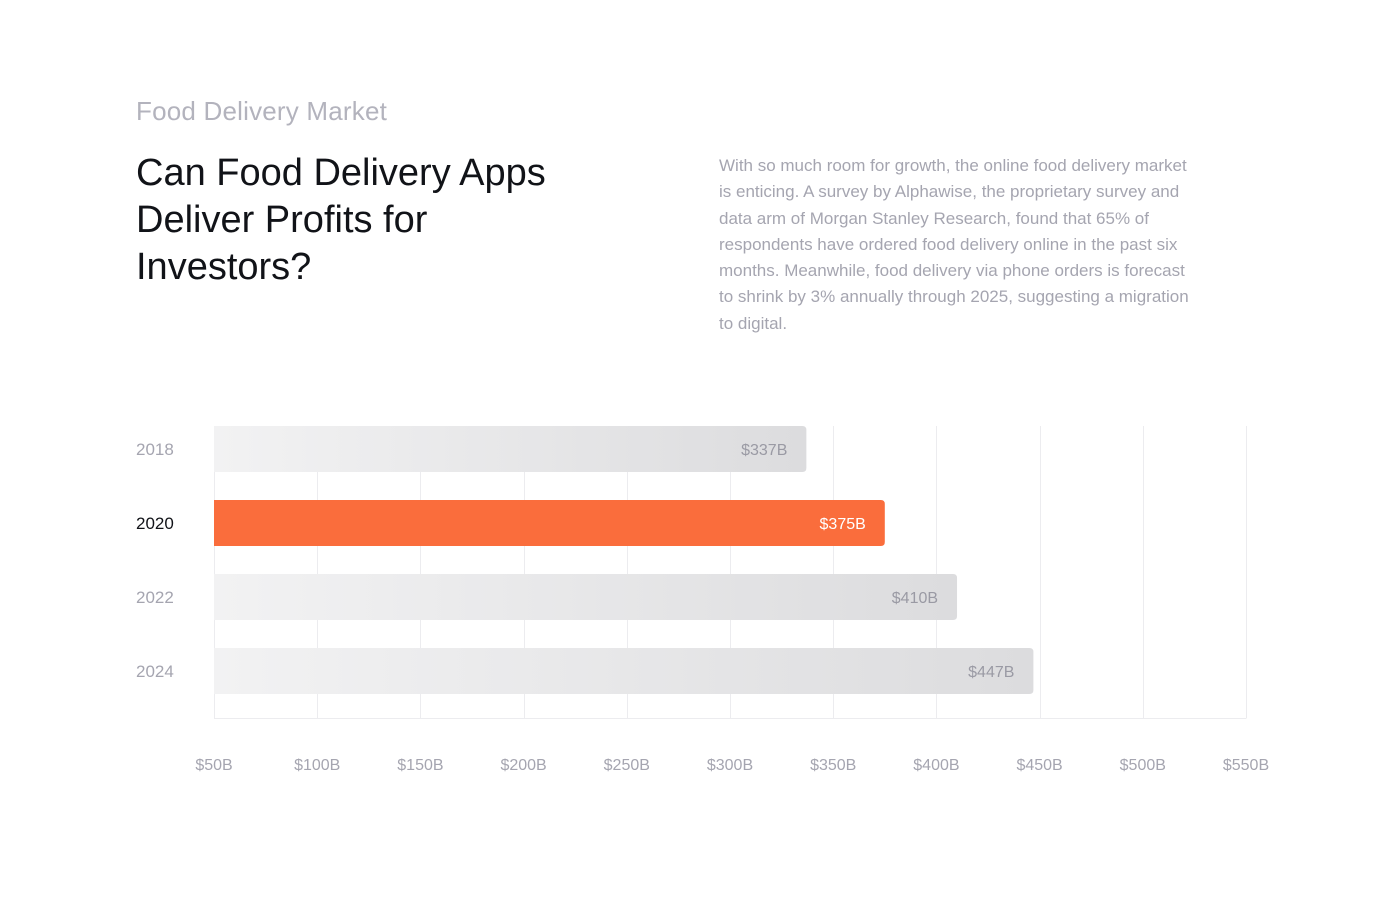 This screenshot has height=913, width=1400. I want to click on x-tick-label: $150B, so click(420, 765).